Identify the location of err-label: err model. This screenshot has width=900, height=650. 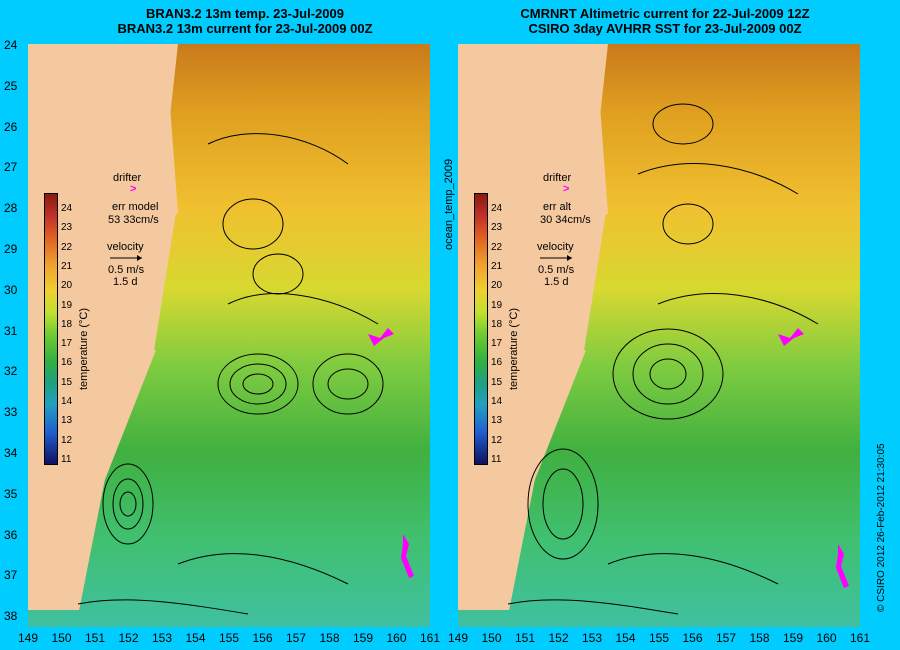
(135, 207).